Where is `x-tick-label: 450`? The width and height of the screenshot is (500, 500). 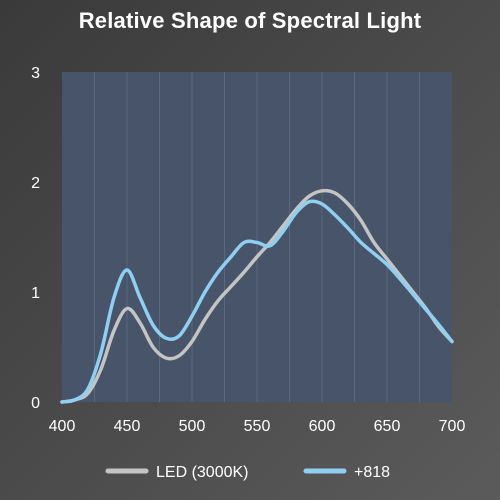 x-tick-label: 450 is located at coordinates (127, 426).